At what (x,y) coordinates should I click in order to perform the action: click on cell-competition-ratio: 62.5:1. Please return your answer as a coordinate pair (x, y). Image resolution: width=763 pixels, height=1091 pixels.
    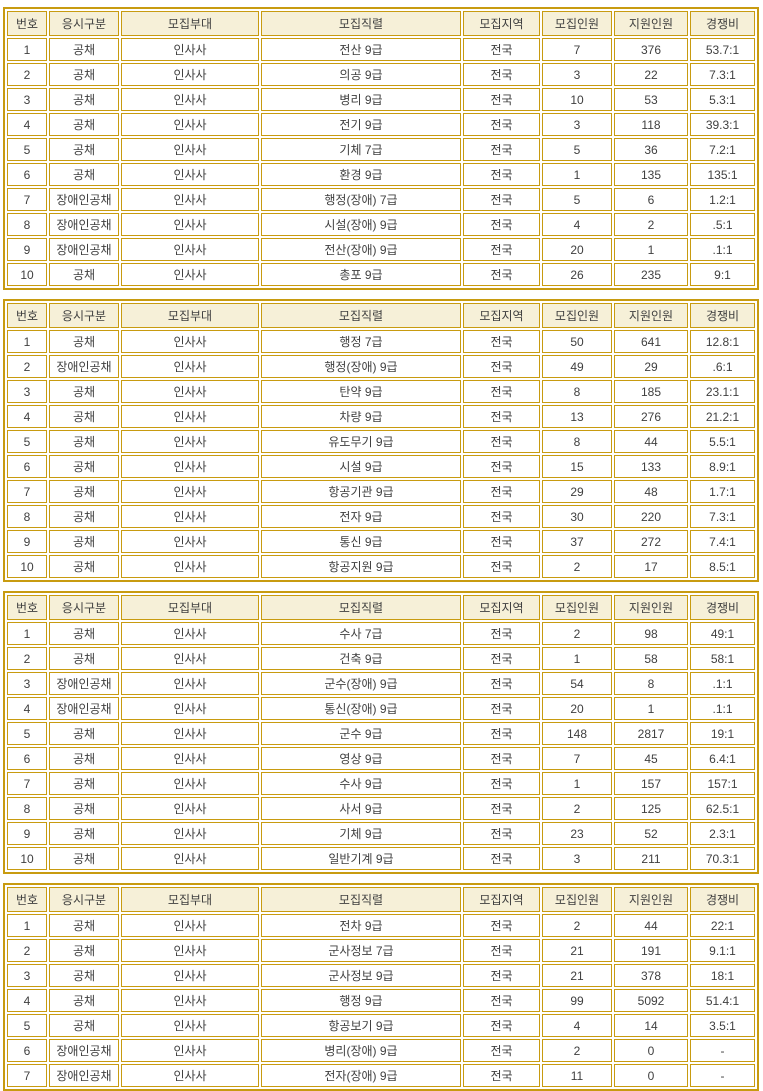
    Looking at the image, I should click on (722, 808).